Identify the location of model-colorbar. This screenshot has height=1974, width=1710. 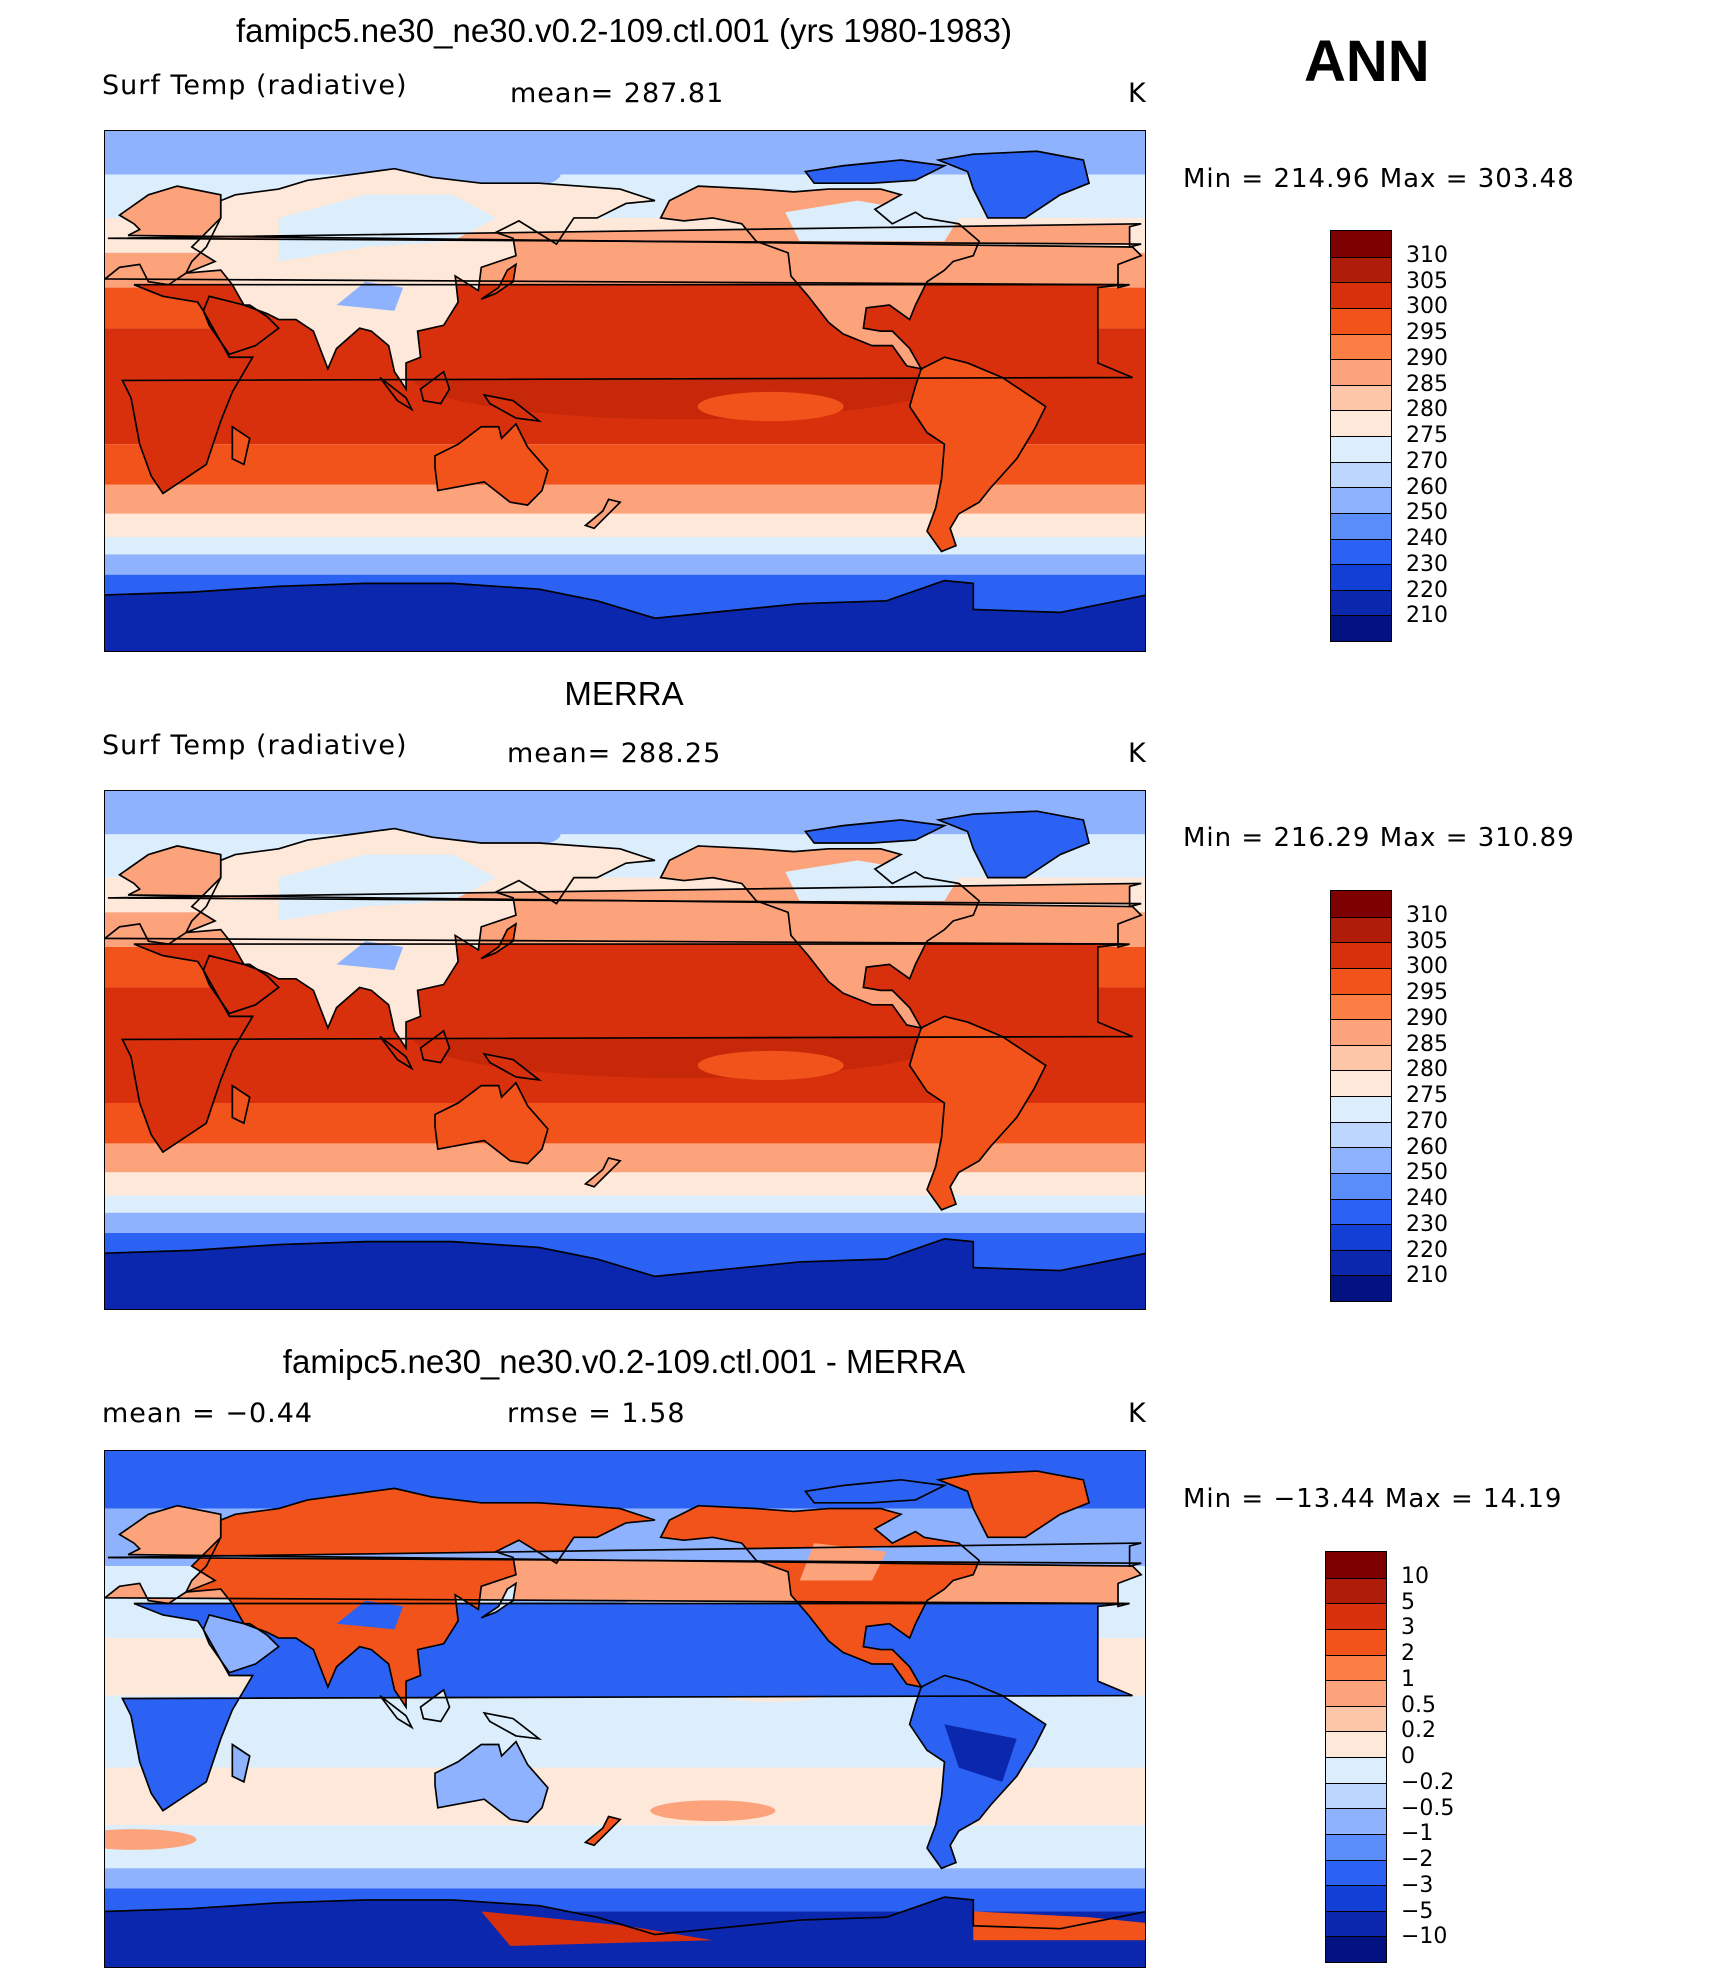
(1361, 436).